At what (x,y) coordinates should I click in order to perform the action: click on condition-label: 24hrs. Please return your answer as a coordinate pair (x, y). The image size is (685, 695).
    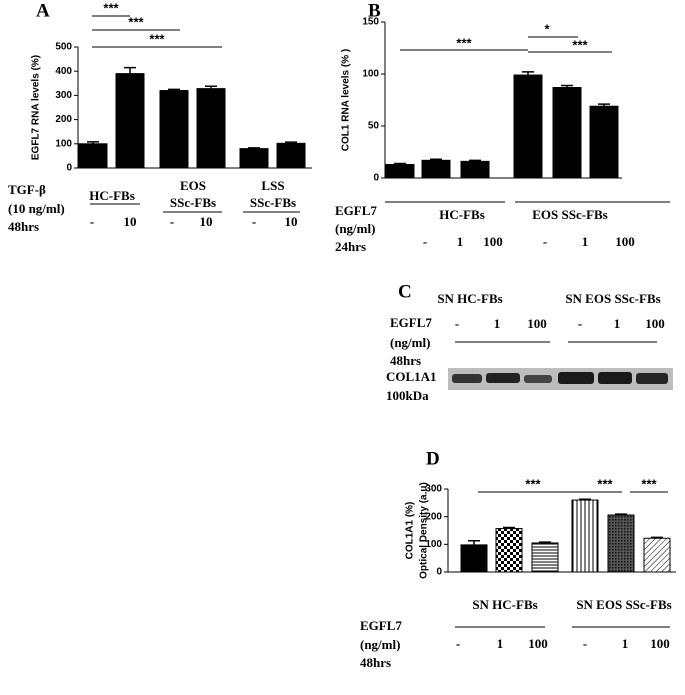
    Looking at the image, I should click on (350, 246).